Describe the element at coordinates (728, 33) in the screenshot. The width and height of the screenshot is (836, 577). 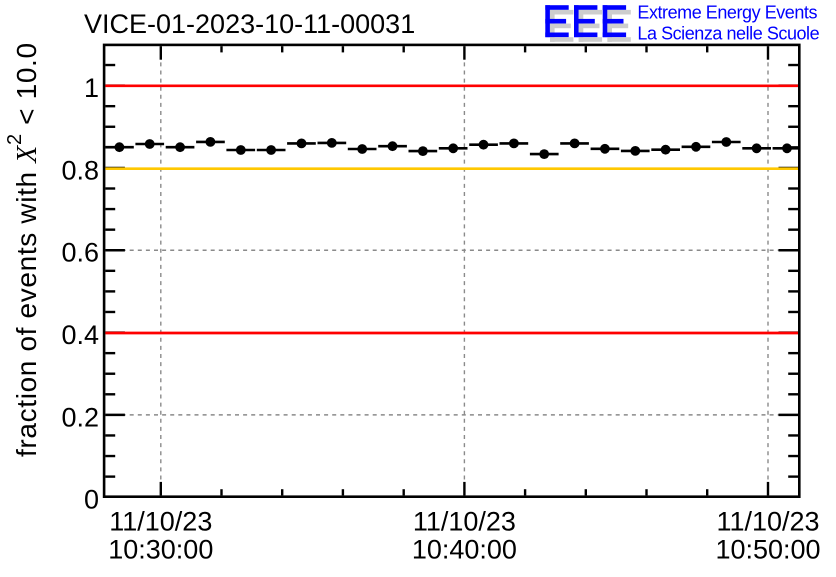
I see `svg-text: La Scienza nelle Scuole` at that location.